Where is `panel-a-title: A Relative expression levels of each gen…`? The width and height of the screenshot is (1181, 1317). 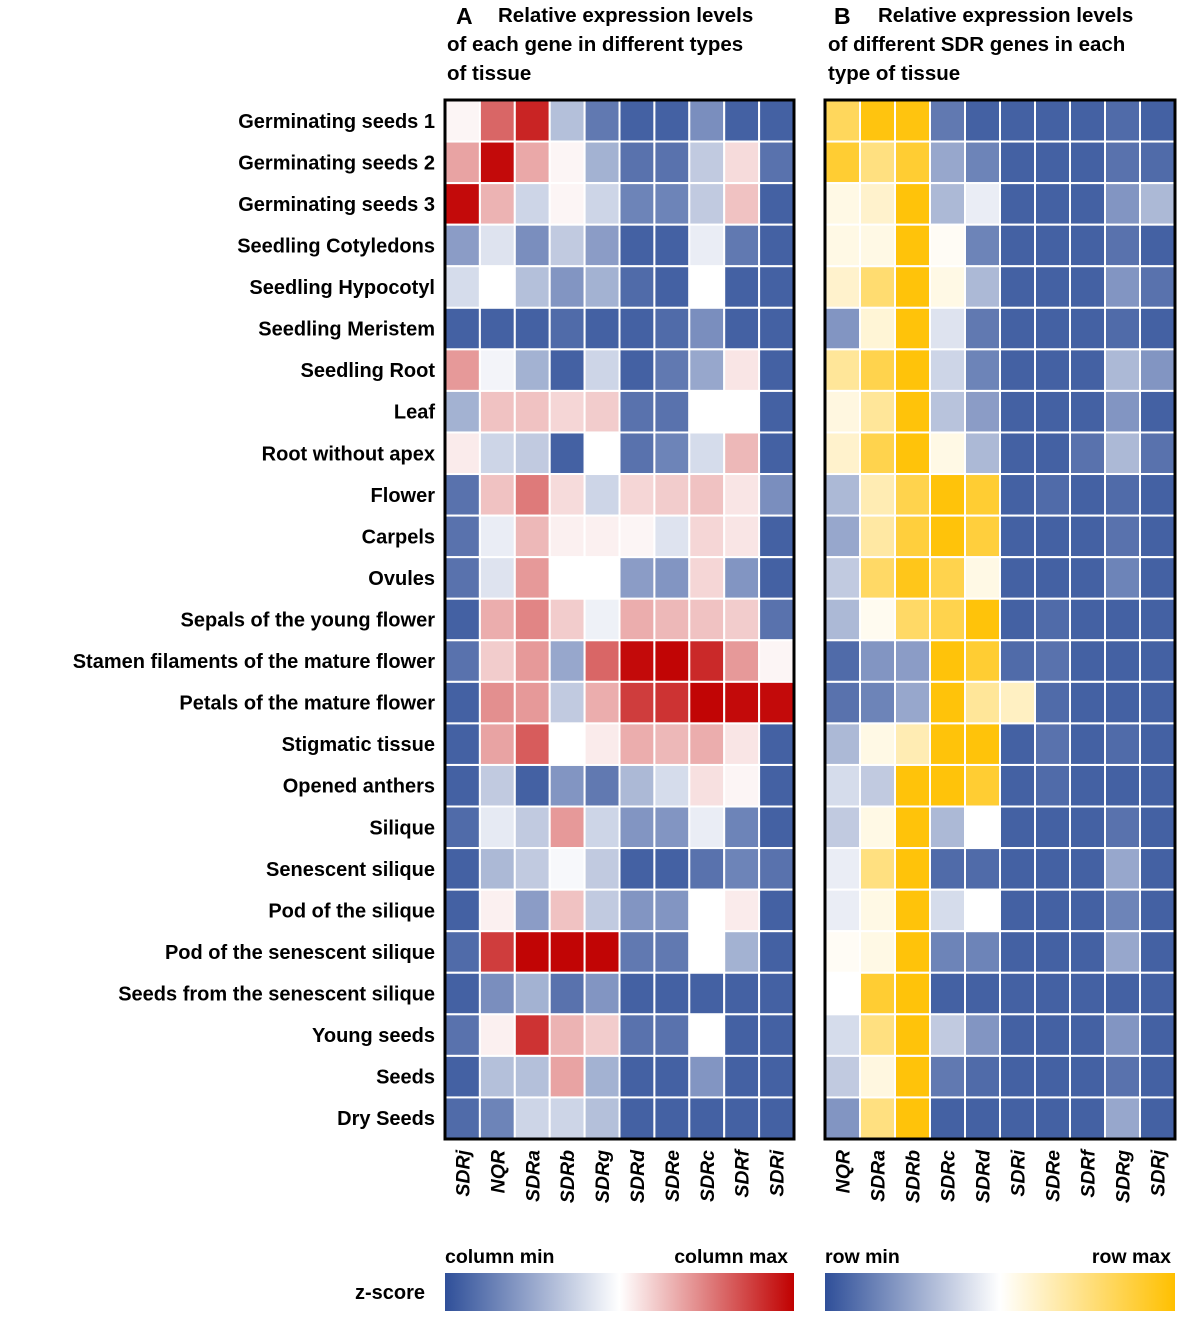
panel-a-title: A Relative expression levels of each gen… is located at coordinates (600, 44).